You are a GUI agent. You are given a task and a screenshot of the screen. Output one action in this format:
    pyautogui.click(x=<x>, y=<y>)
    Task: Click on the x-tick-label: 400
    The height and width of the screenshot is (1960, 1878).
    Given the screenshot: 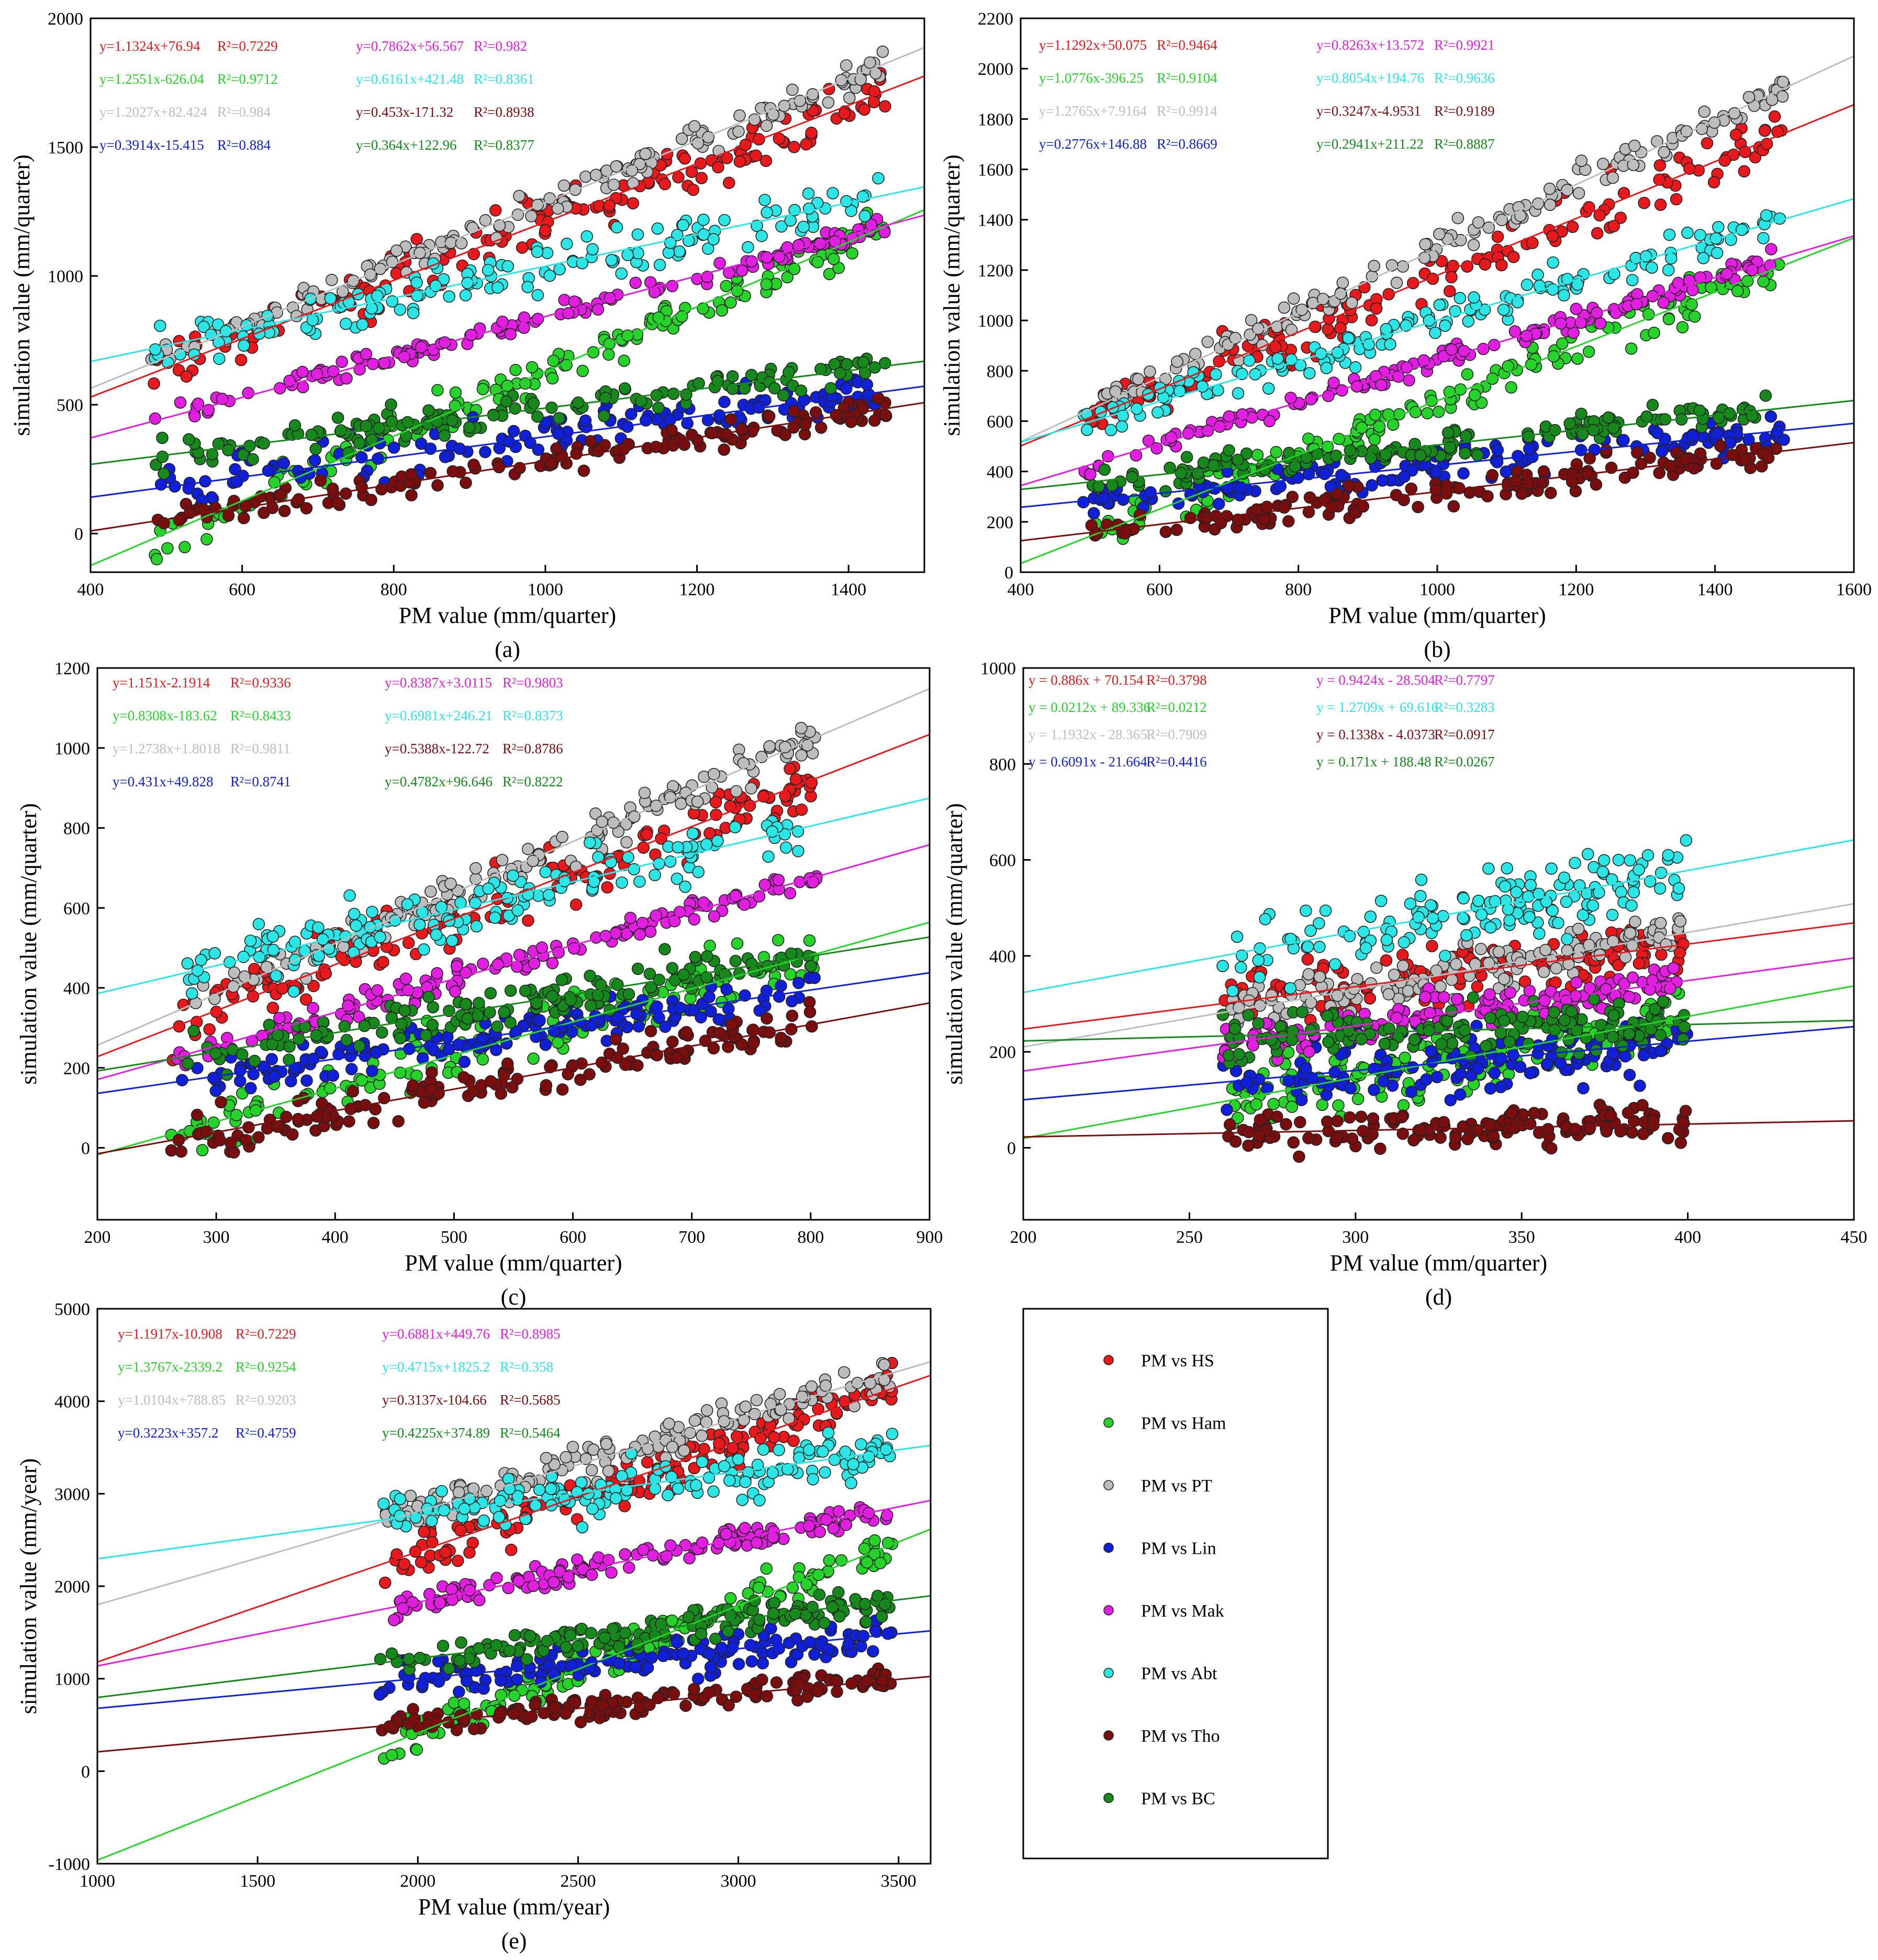 What is the action you would take?
    pyautogui.click(x=90, y=590)
    